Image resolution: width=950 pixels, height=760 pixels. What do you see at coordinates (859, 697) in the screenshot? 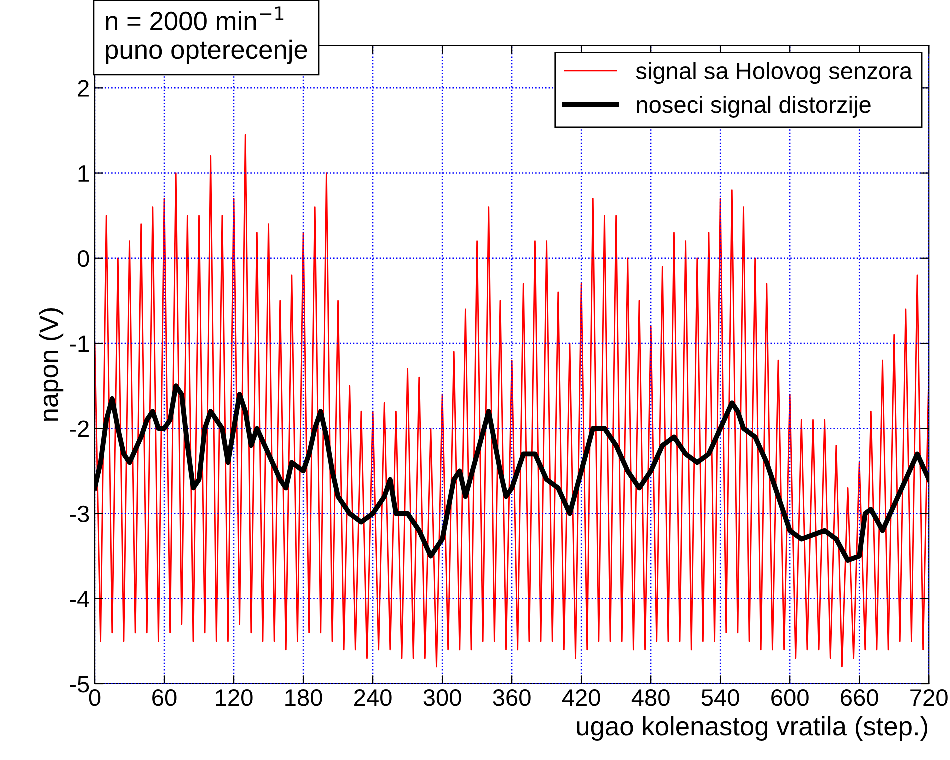
I see `x-tick-label: 660` at bounding box center [859, 697].